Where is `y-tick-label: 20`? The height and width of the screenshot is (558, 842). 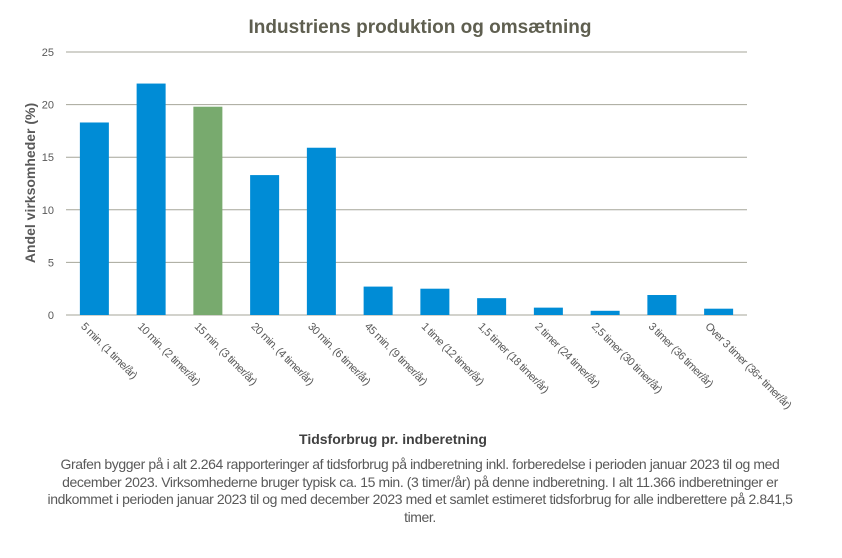 y-tick-label: 20 is located at coordinates (48, 106).